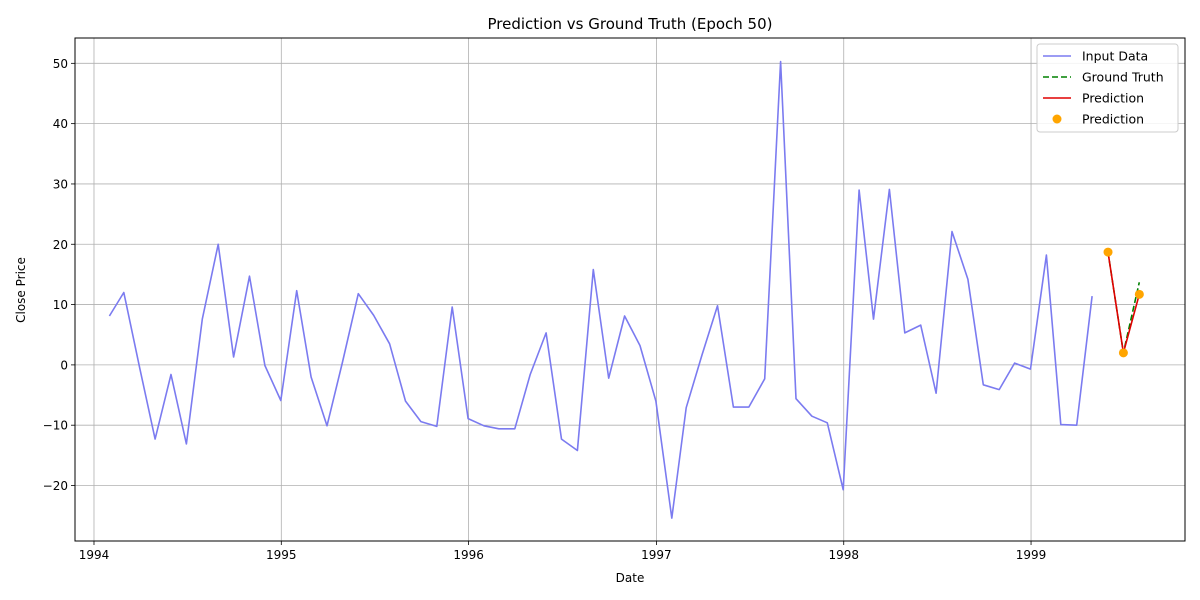  Describe the element at coordinates (1115, 56) in the screenshot. I see `legend-label-input: Input Data` at that location.